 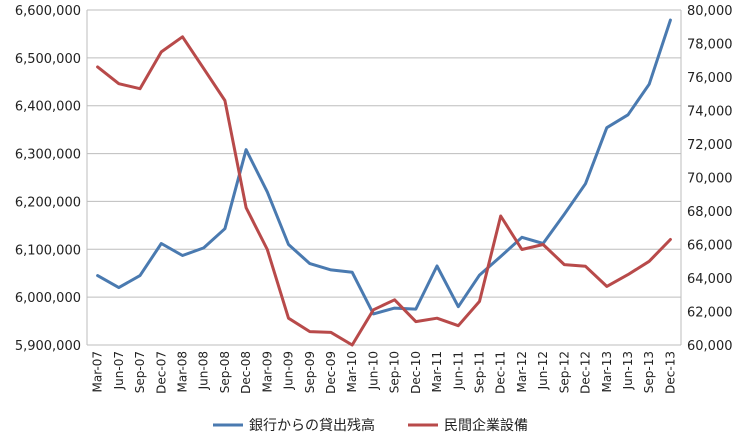 I want to click on x-tick-label: Dec-07, so click(x=161, y=372).